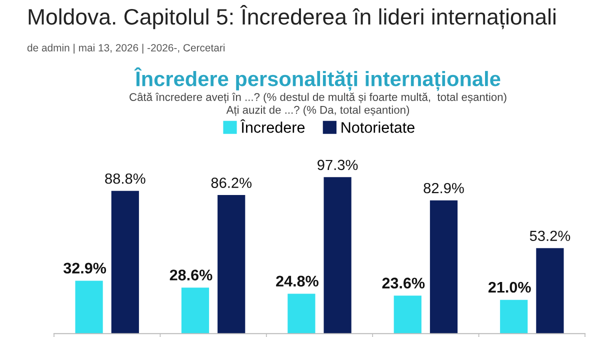 Image resolution: width=600 pixels, height=337 pixels. What do you see at coordinates (338, 165) in the screenshot?
I see `data-label: 97.3%` at bounding box center [338, 165].